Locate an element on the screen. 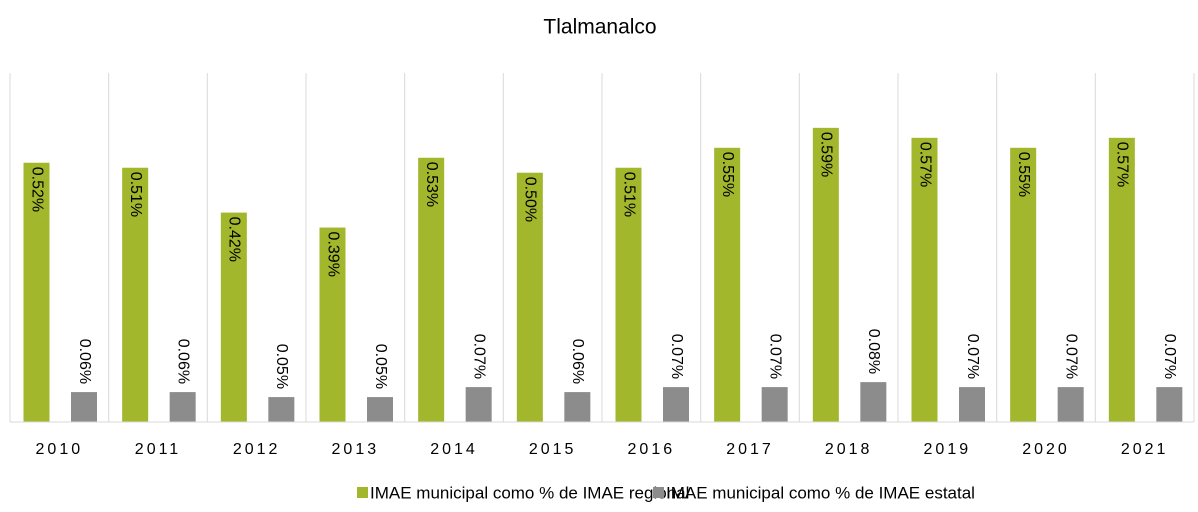 This screenshot has width=1198, height=512. x-tick-label: 2013 is located at coordinates (356, 449).